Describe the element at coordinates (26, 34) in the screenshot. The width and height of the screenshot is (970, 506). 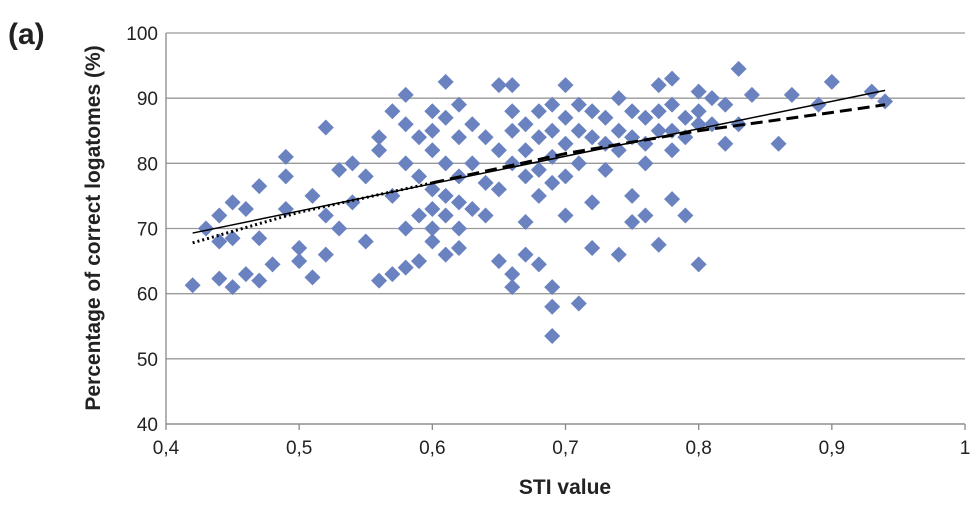
I see `panel-label: (a)` at that location.